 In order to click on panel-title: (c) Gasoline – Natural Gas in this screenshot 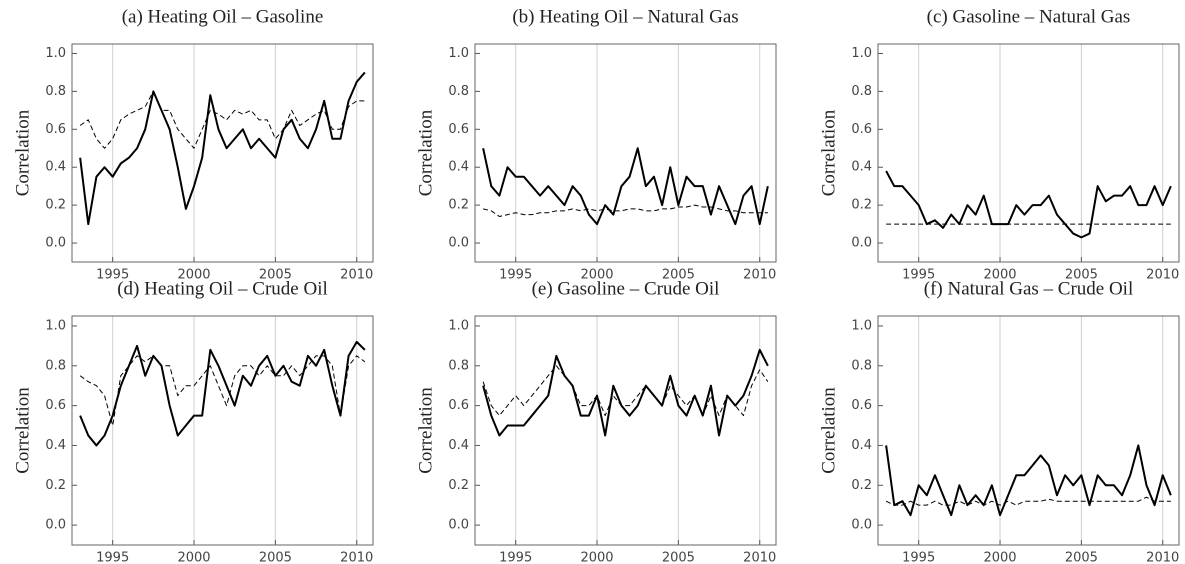, I will do `click(1029, 16)`.